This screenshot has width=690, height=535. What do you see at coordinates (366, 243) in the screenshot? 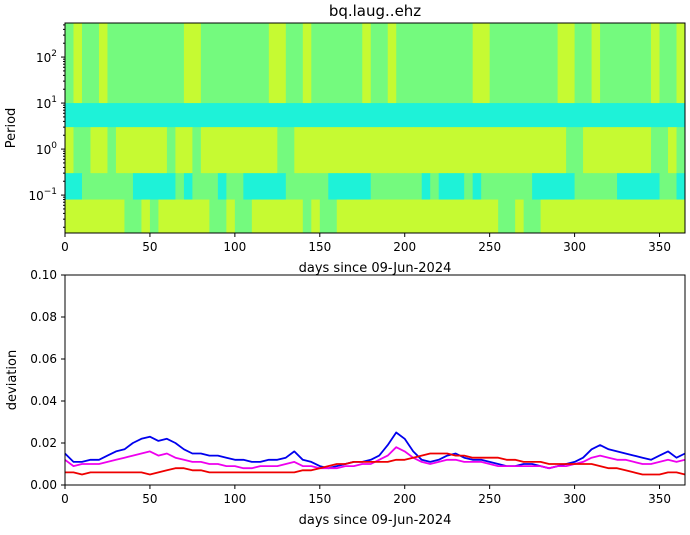
I see `heatmap-x-ticks: 0 50 100 150 200 250 300 350` at bounding box center [366, 243].